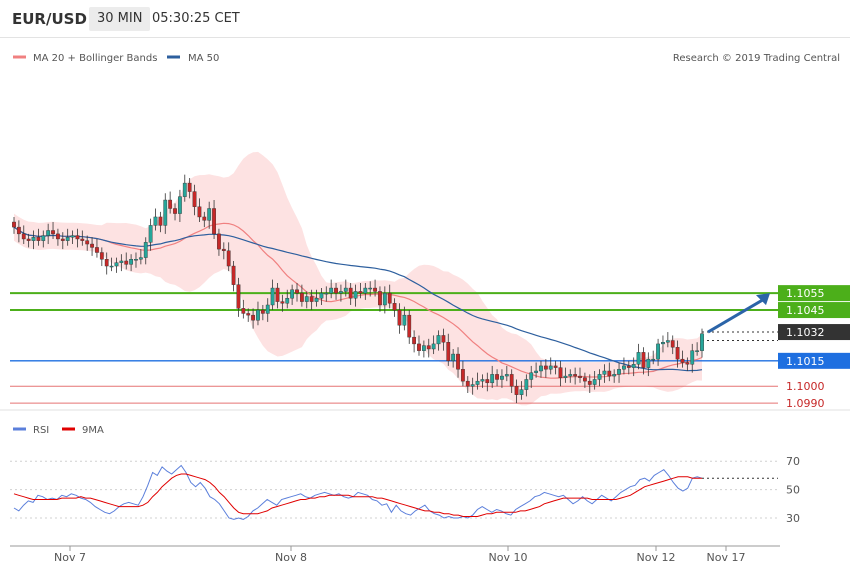  Describe the element at coordinates (793, 490) in the screenshot. I see `rsi-tick-label: 50` at that location.